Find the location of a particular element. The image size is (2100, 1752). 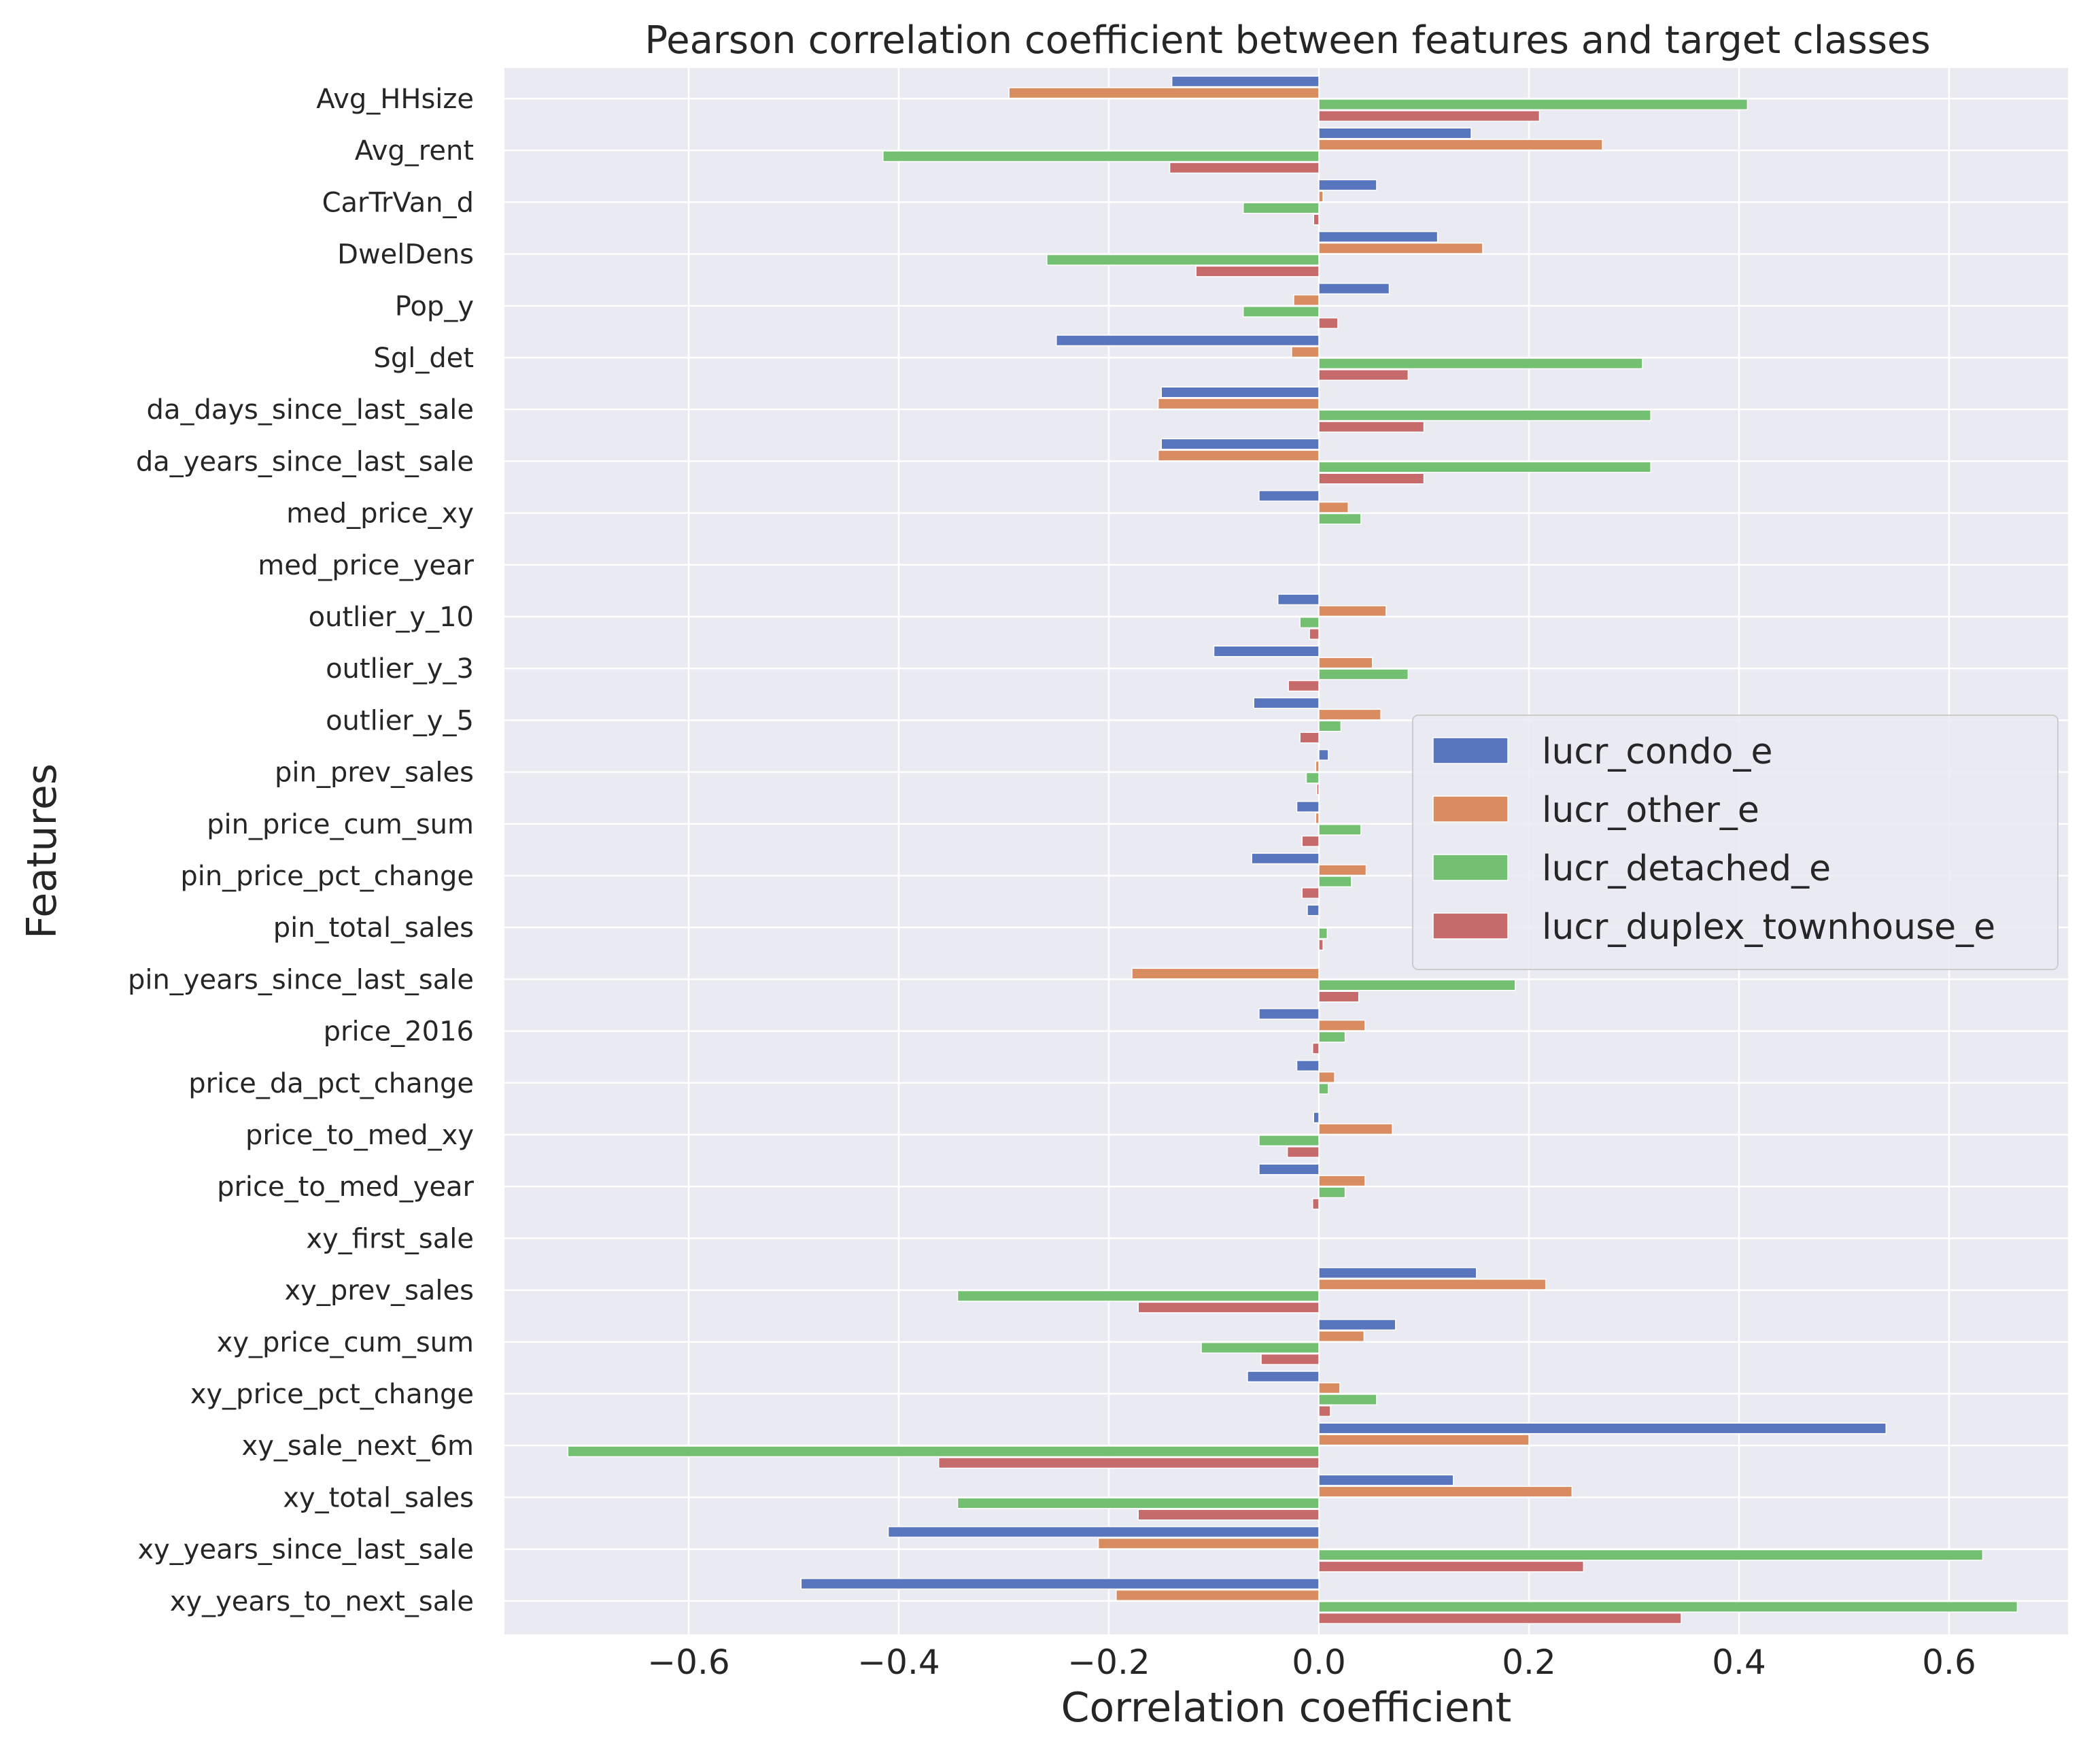

y-tick-label: price_2016 is located at coordinates (399, 1032).